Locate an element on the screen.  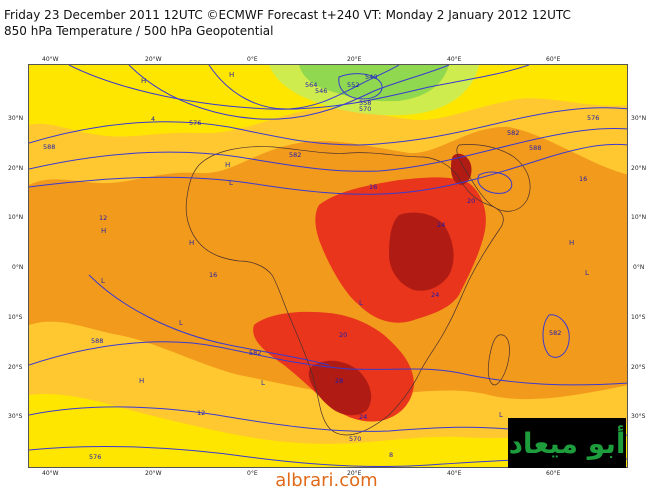
temp-area-darkred-north is located at coordinates (421, 251).